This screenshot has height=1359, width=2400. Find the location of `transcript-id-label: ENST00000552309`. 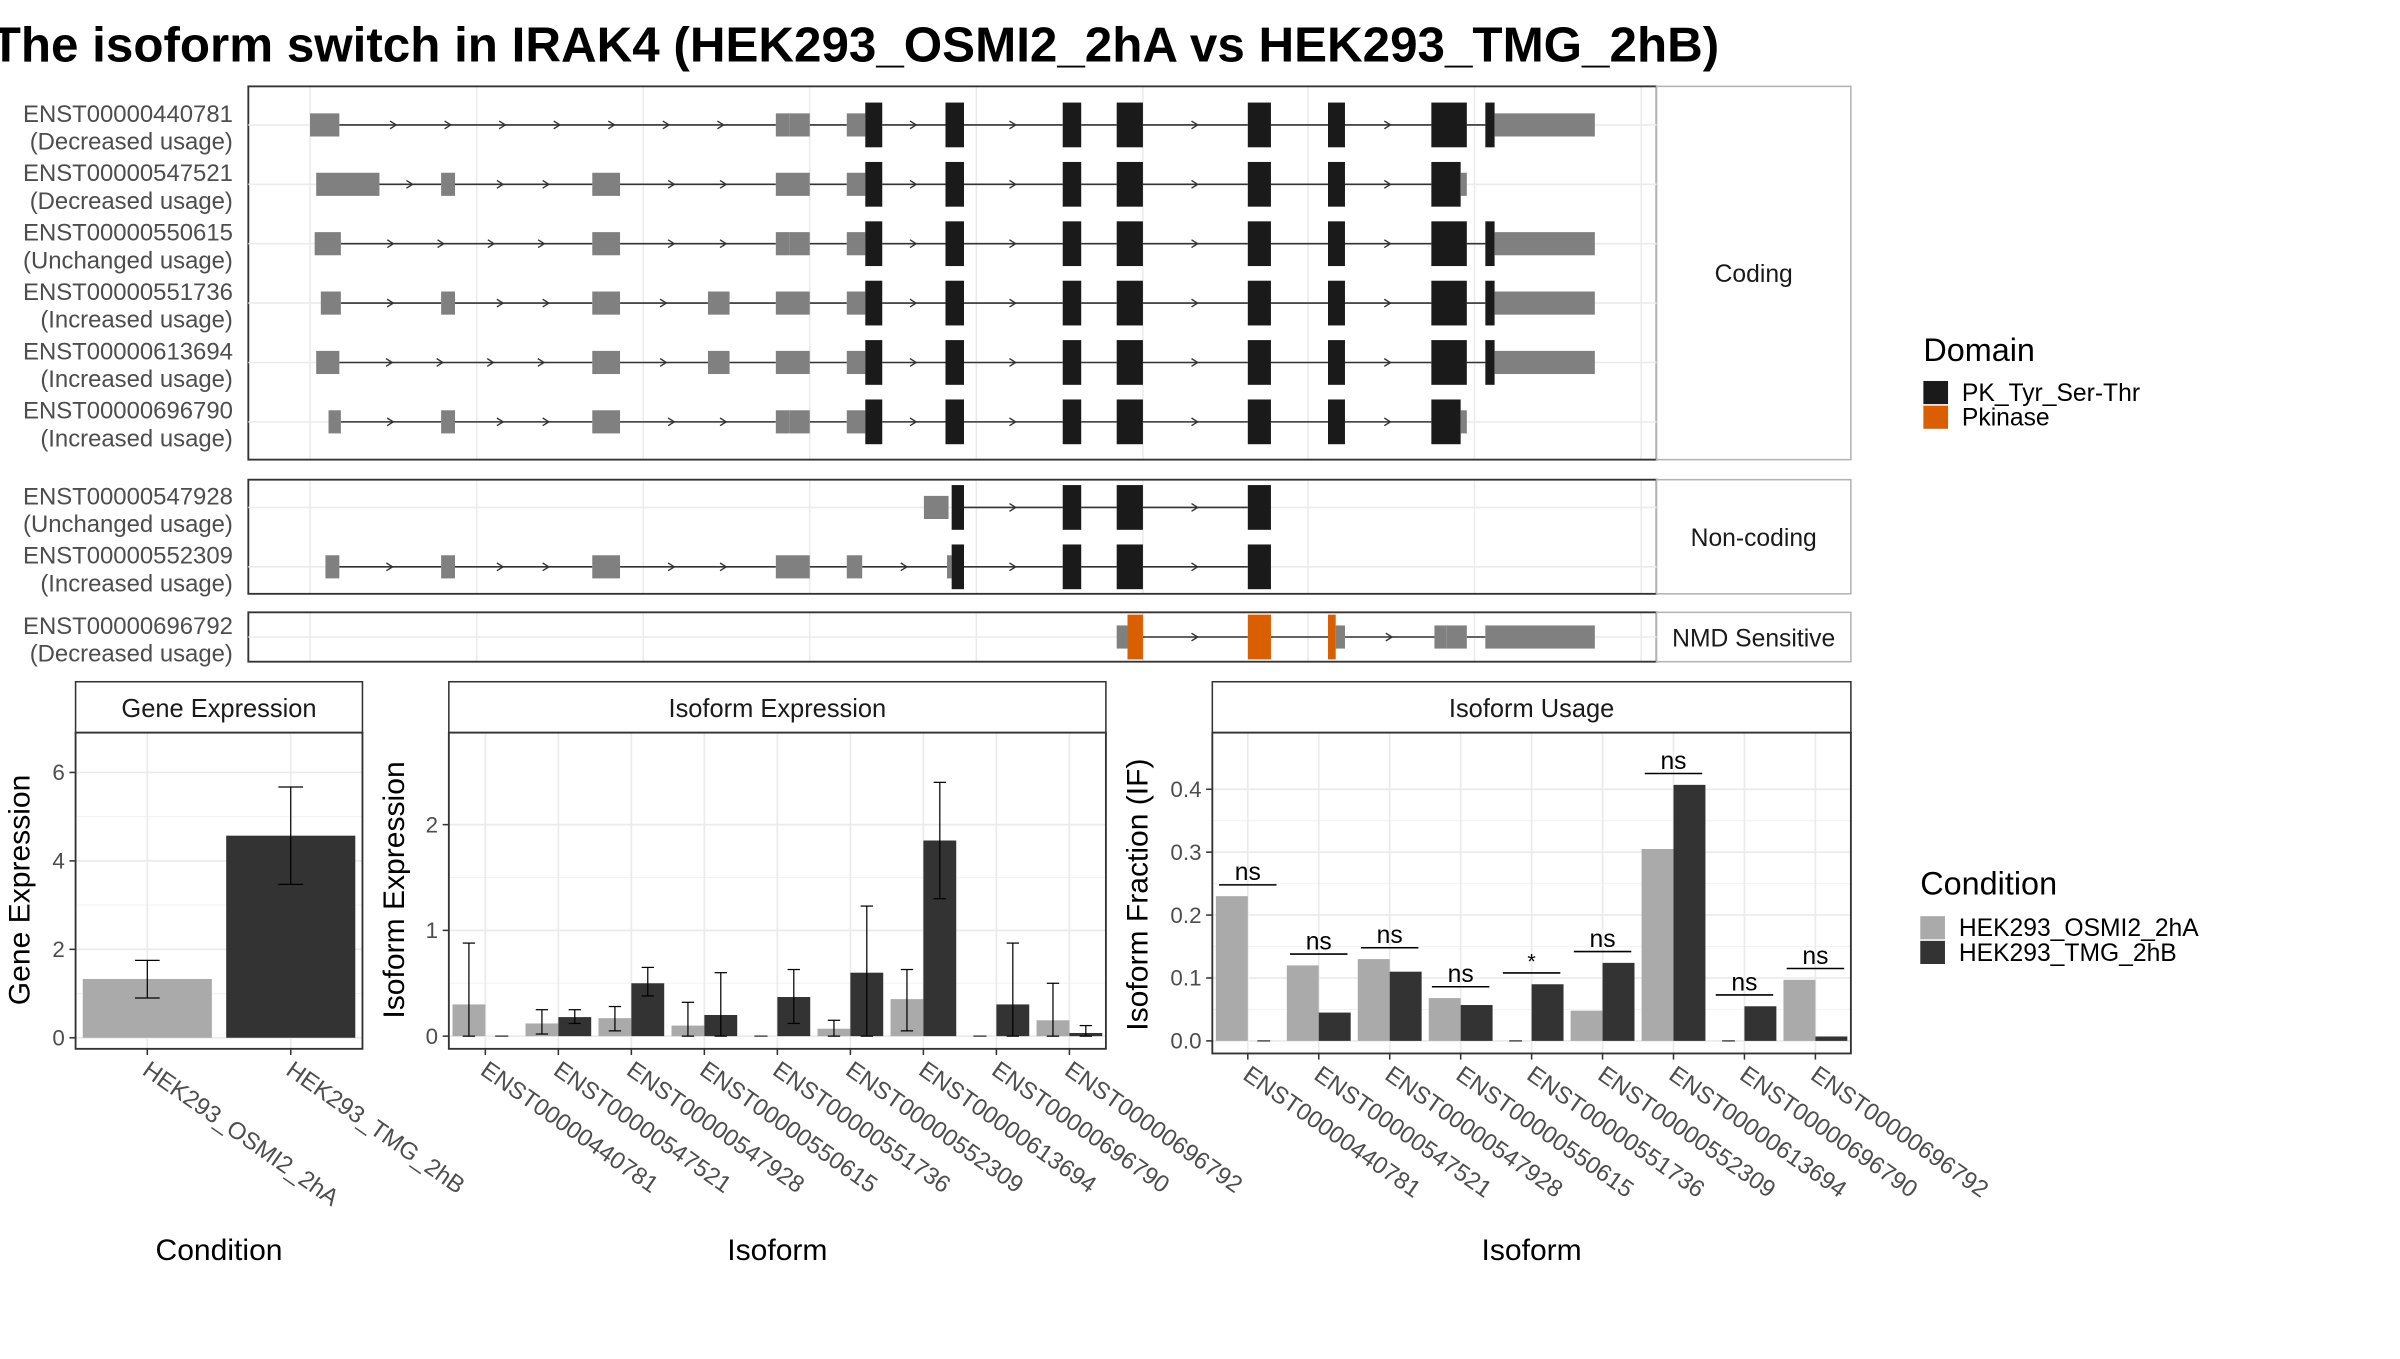

transcript-id-label: ENST00000552309 is located at coordinates (128, 556).